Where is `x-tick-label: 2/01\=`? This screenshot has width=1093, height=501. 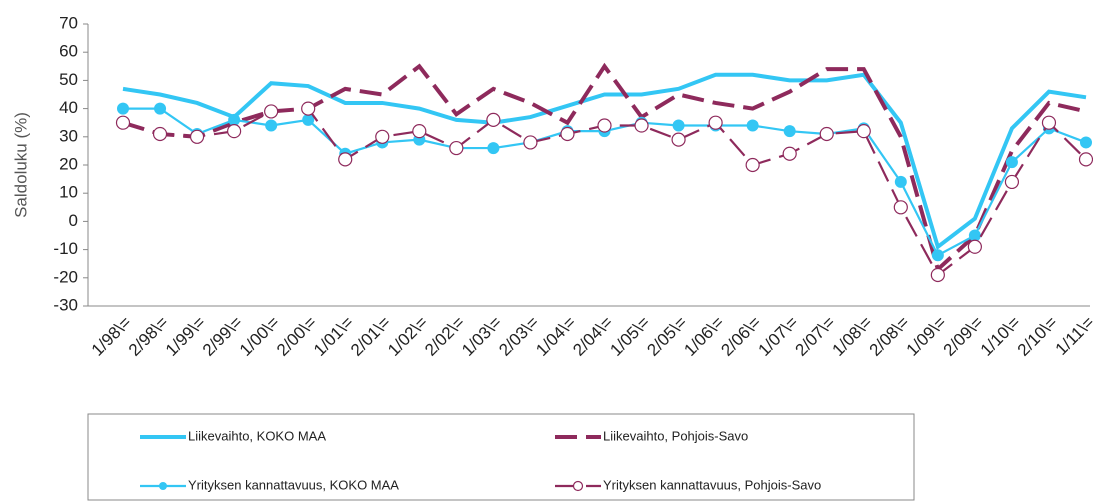
x-tick-label: 2/01\= is located at coordinates (370, 336).